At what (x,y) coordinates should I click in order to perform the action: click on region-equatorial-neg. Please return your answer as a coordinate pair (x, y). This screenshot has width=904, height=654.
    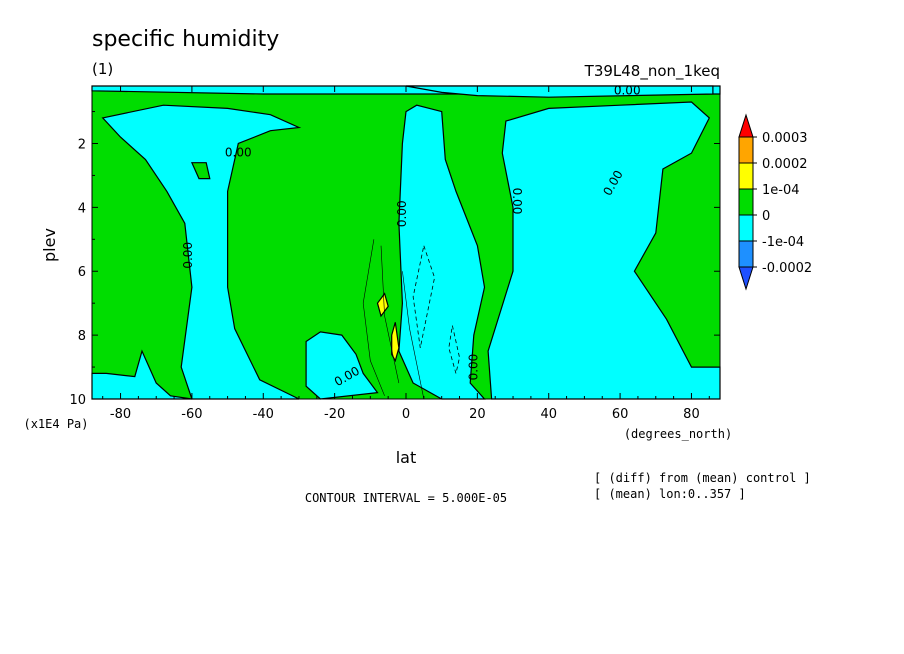
    Looking at the image, I should click on (442, 252).